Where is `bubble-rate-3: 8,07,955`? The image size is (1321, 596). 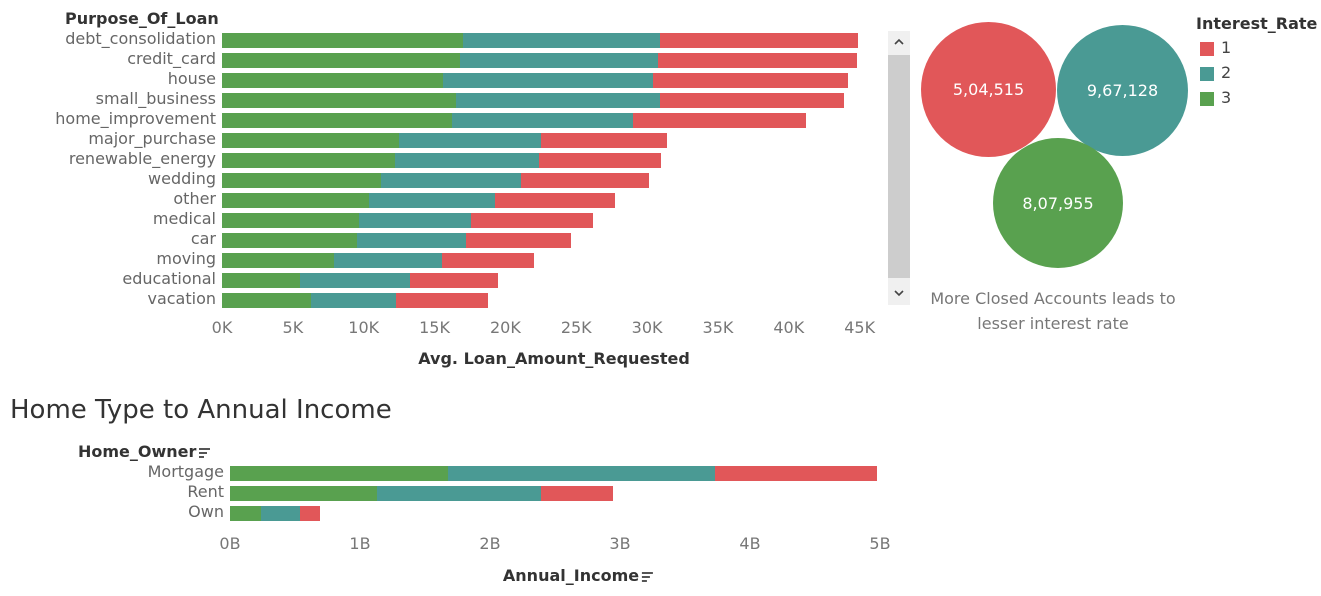
bubble-rate-3: 8,07,955 is located at coordinates (1058, 203).